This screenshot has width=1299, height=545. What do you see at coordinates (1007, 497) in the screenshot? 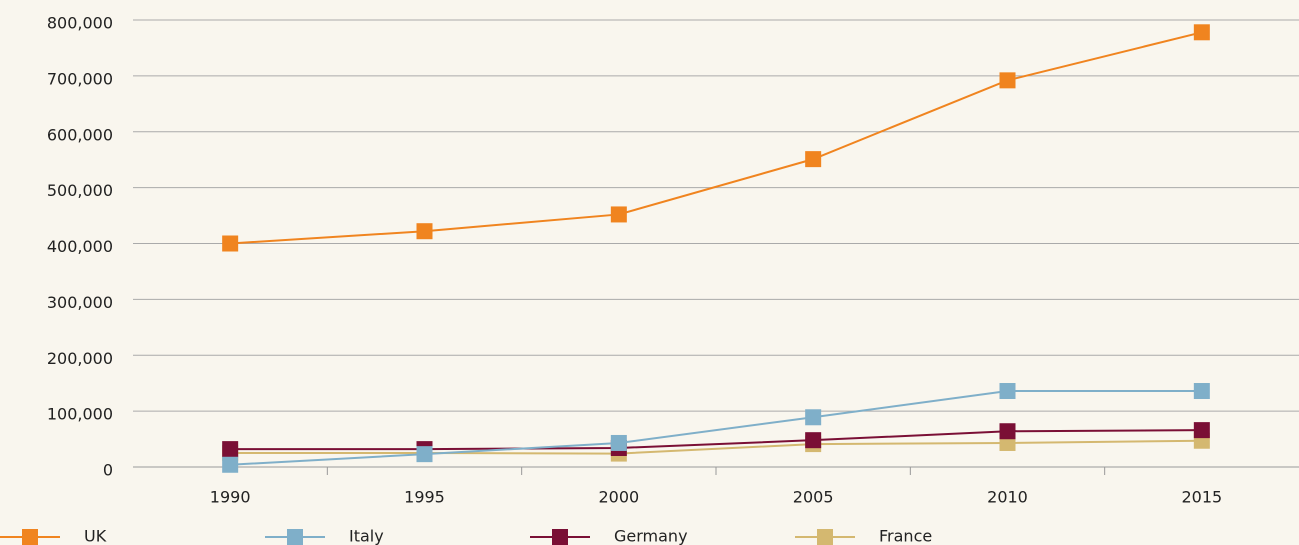
I see `x-tick-label: 2010` at bounding box center [1007, 497].